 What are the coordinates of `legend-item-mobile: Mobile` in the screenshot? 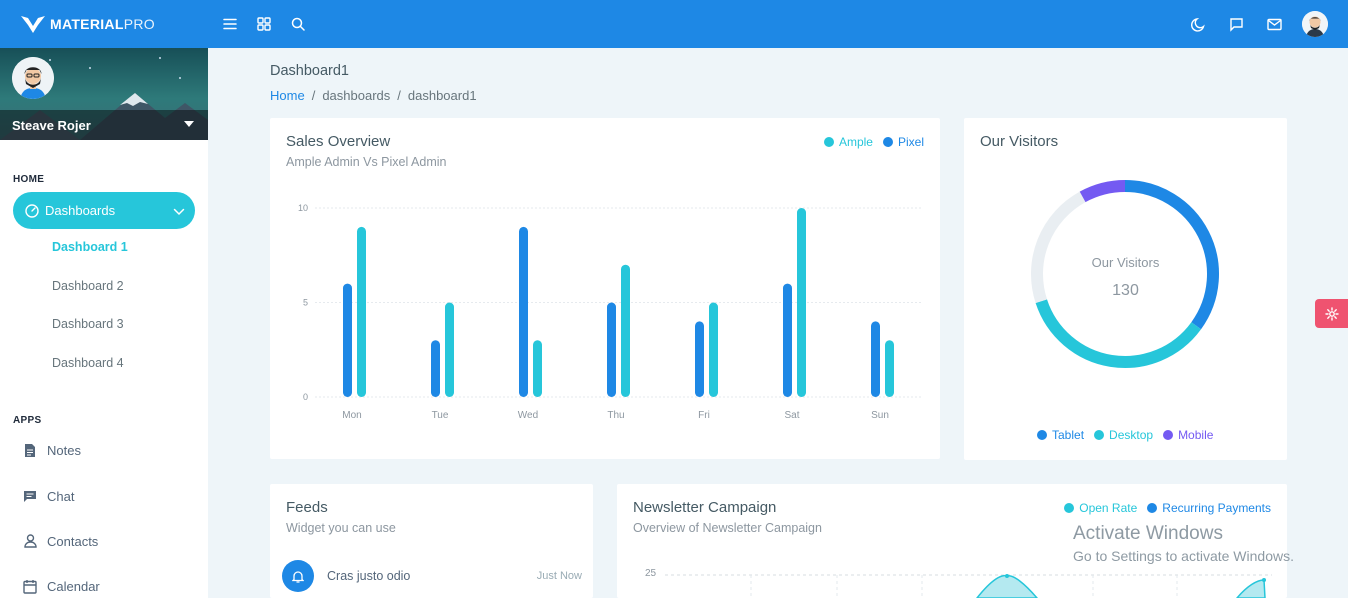 It's located at (1188, 435).